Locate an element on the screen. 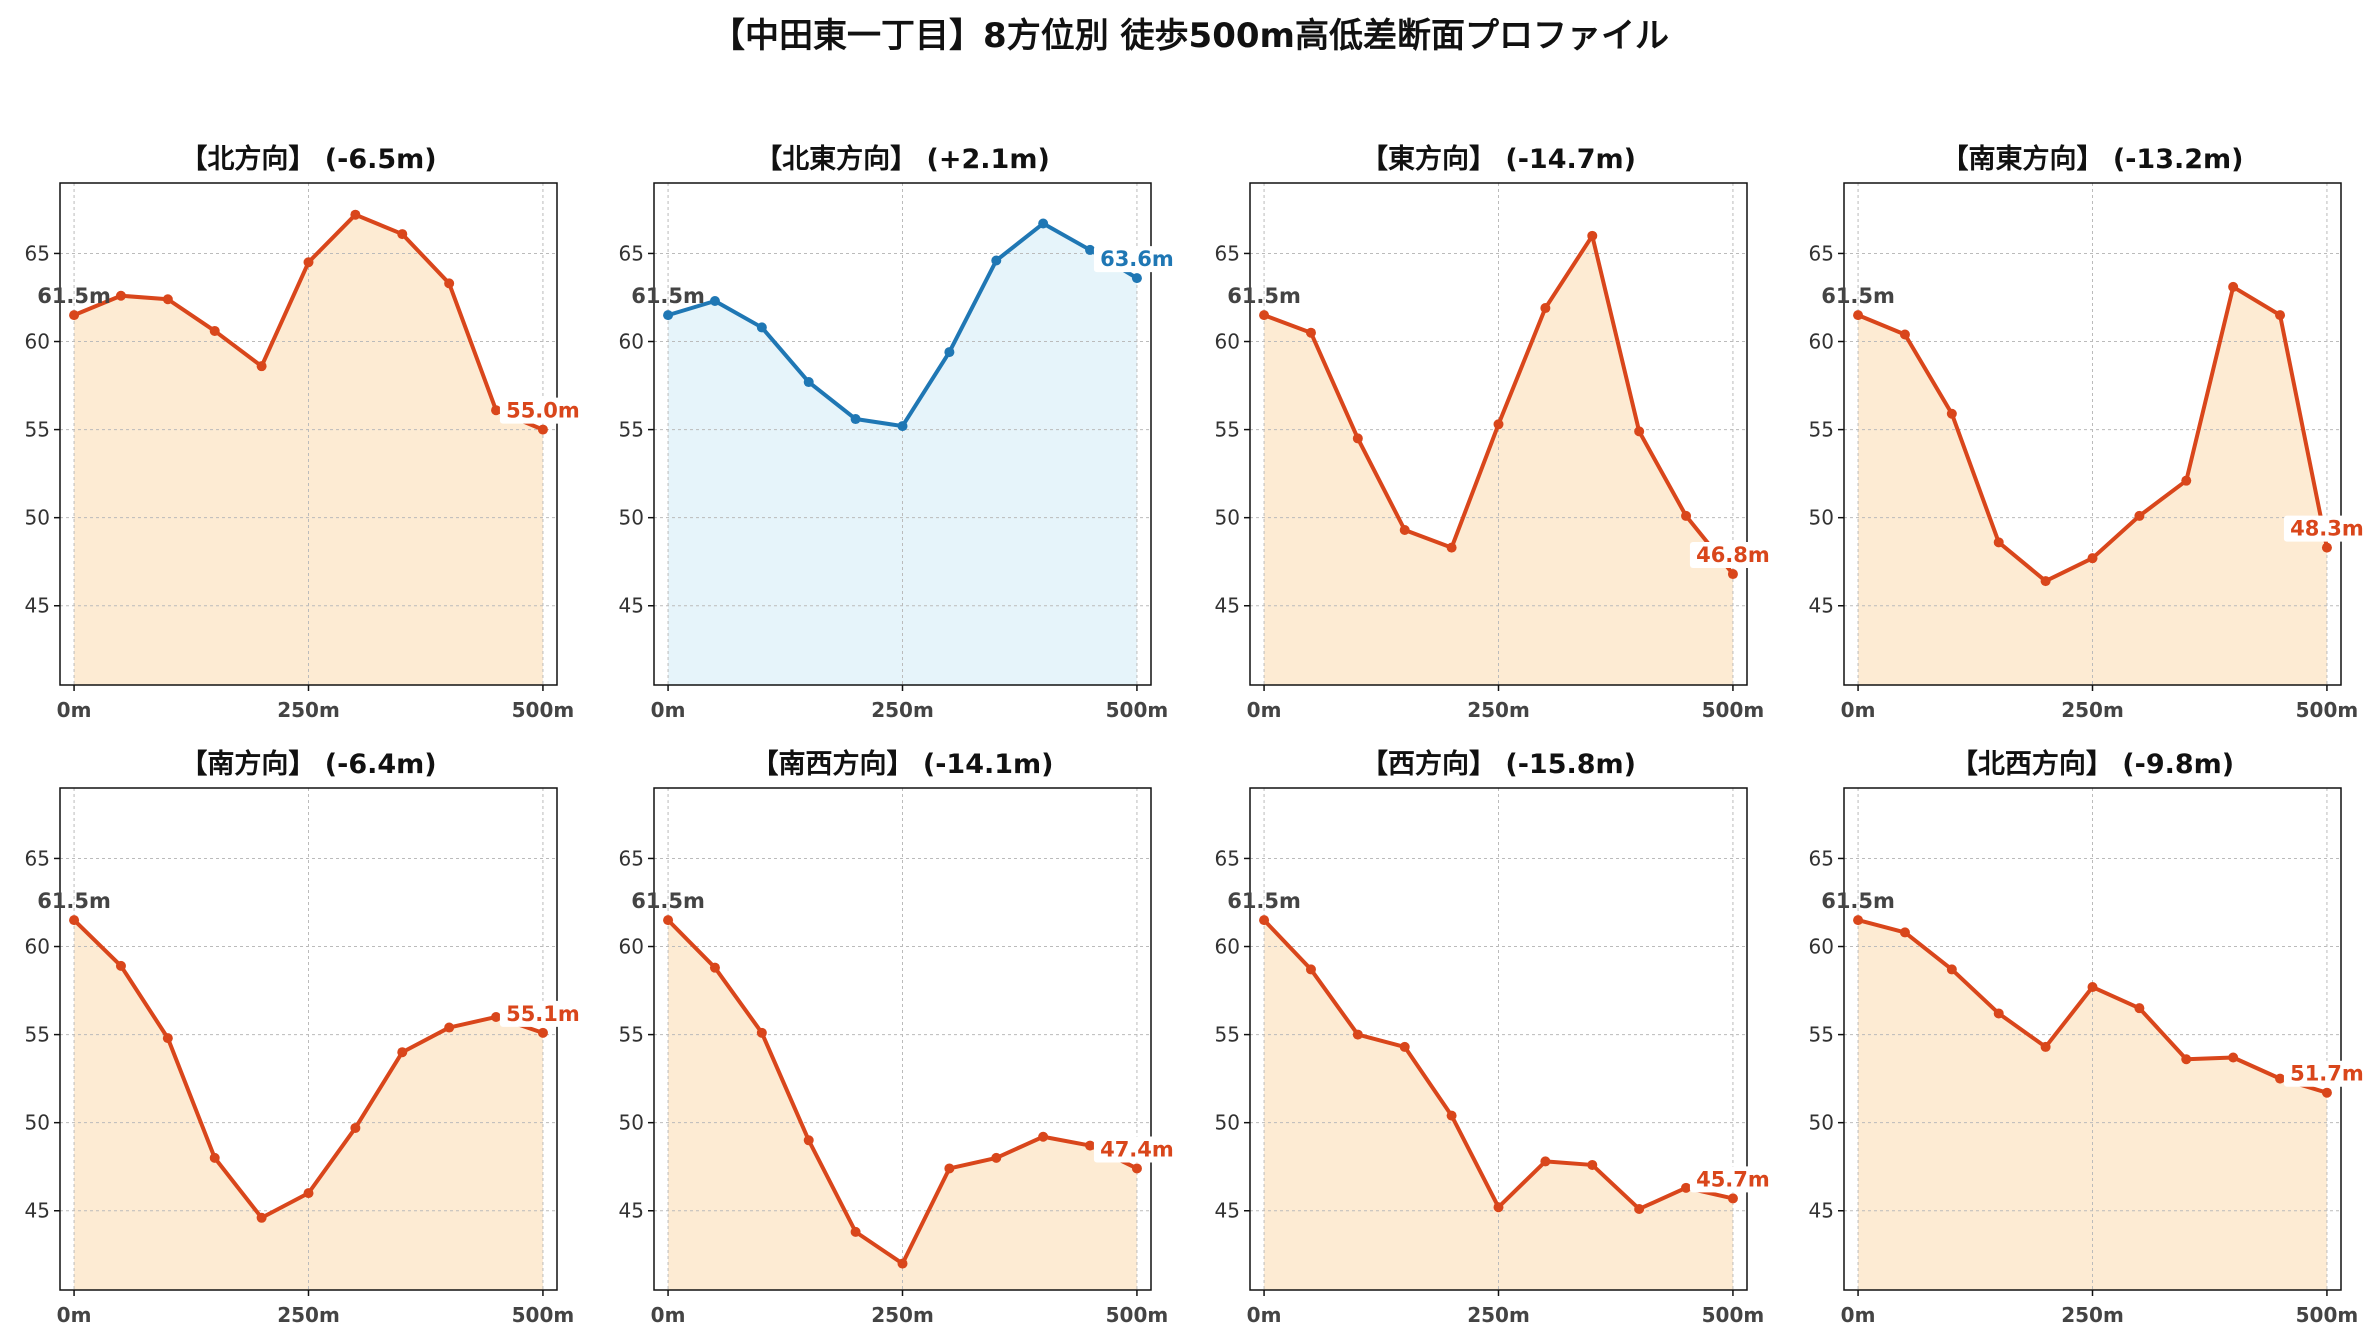 The width and height of the screenshot is (2380, 1340). chart-title: 【西方向】 (-15.8m) is located at coordinates (1498, 764).